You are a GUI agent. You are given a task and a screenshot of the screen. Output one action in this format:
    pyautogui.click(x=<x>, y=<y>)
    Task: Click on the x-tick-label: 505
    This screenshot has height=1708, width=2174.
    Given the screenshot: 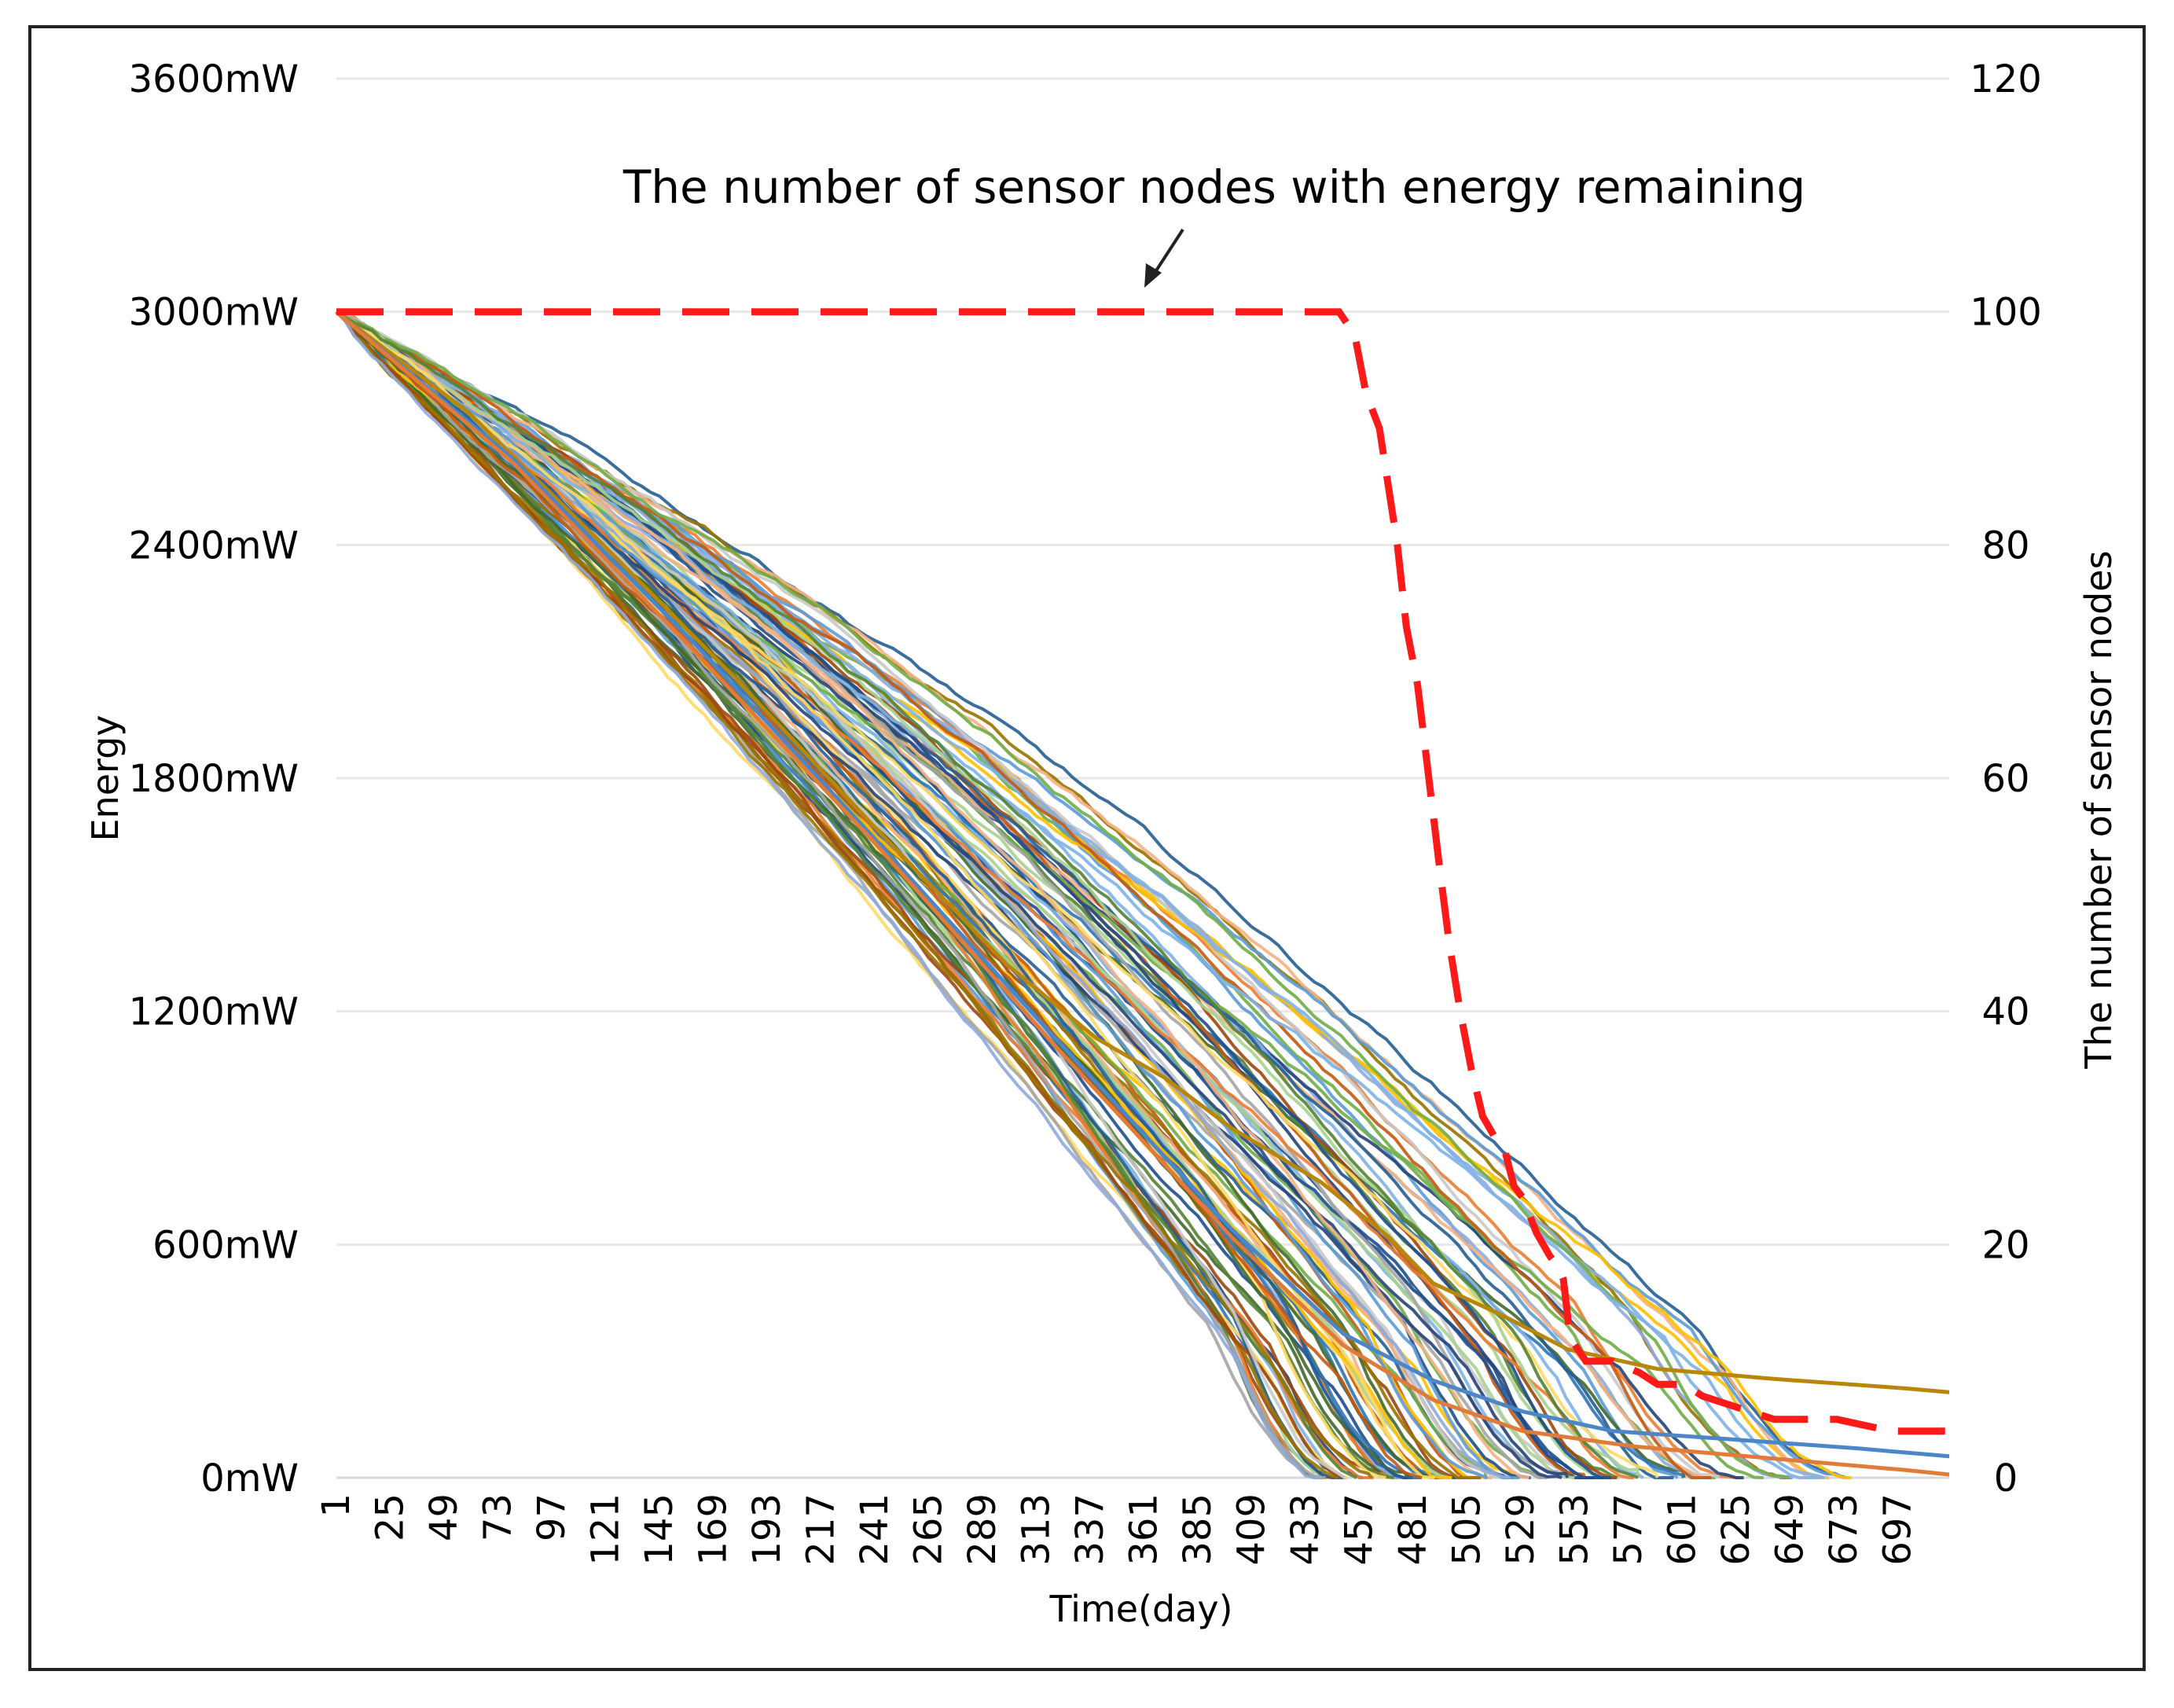 What is the action you would take?
    pyautogui.click(x=1467, y=1529)
    